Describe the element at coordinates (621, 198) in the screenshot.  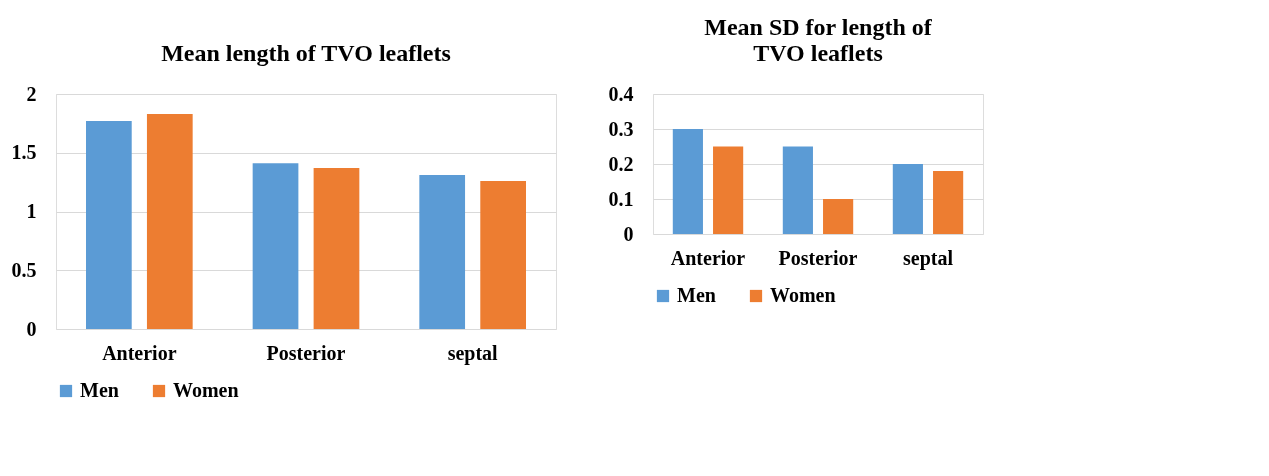
I see `y-tick-label: 0.1` at that location.